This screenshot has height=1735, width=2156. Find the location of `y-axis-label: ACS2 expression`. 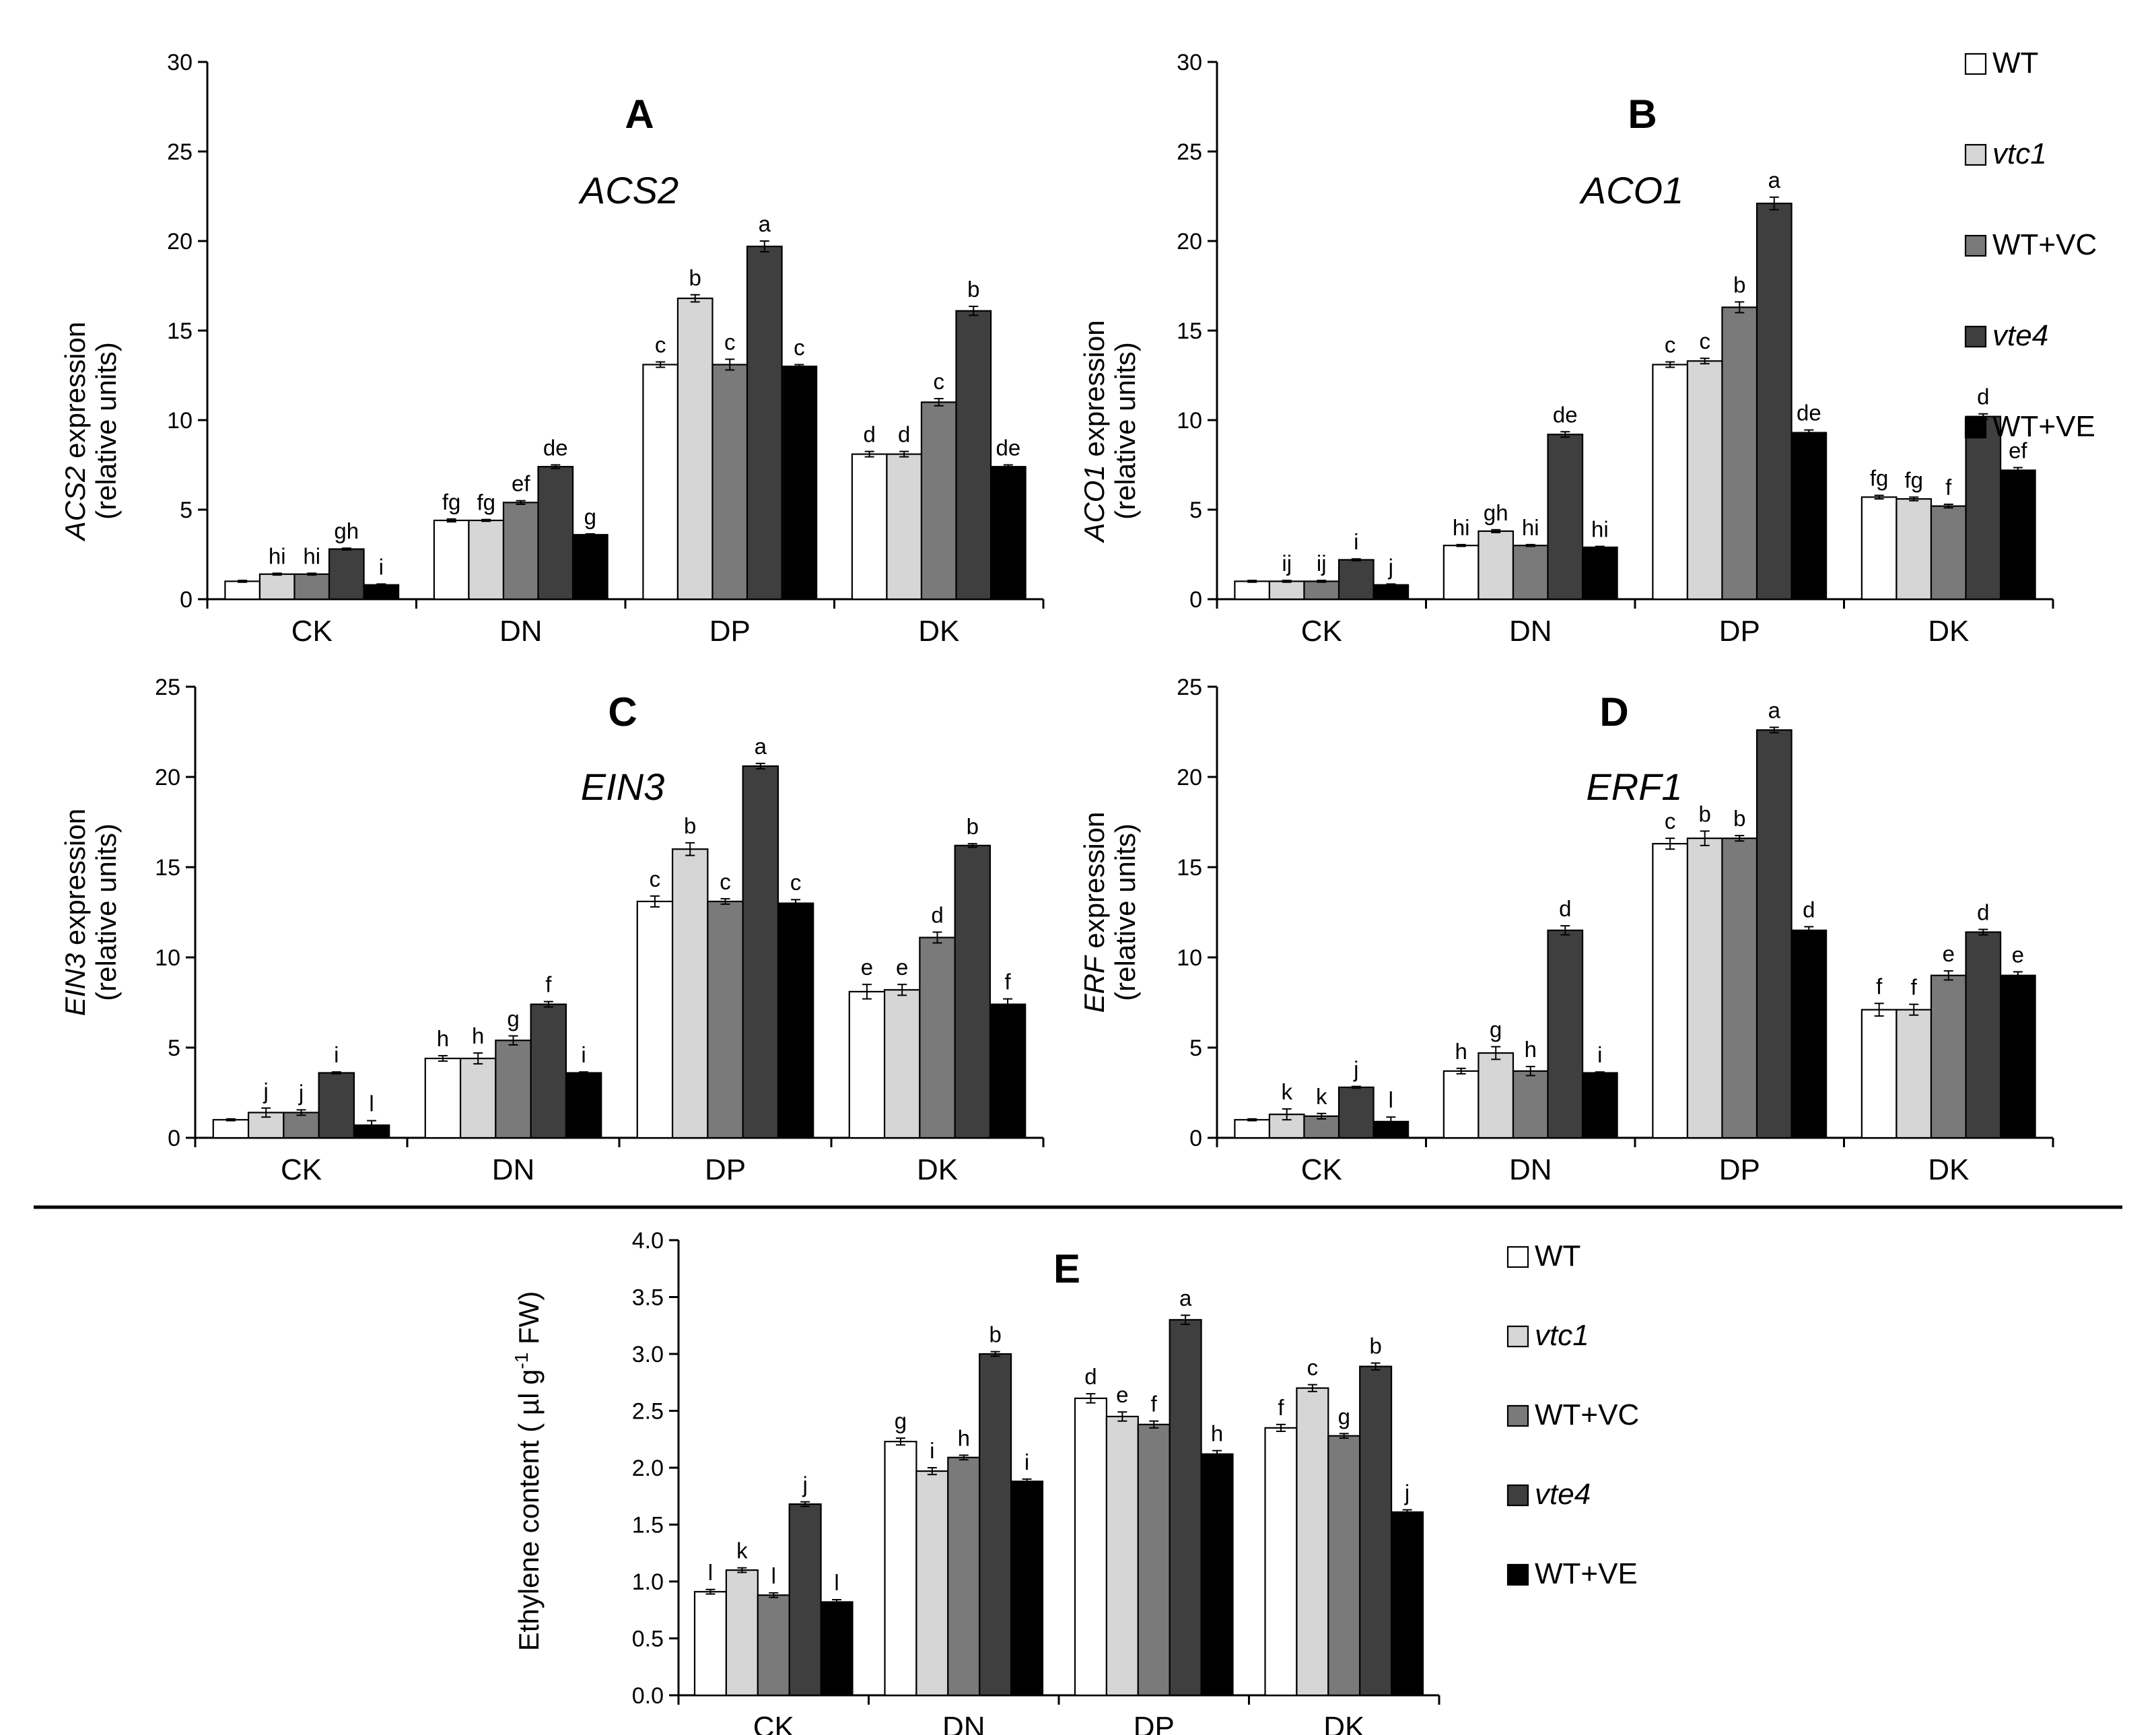

y-axis-label: ACS2 expression is located at coordinates (75, 432).